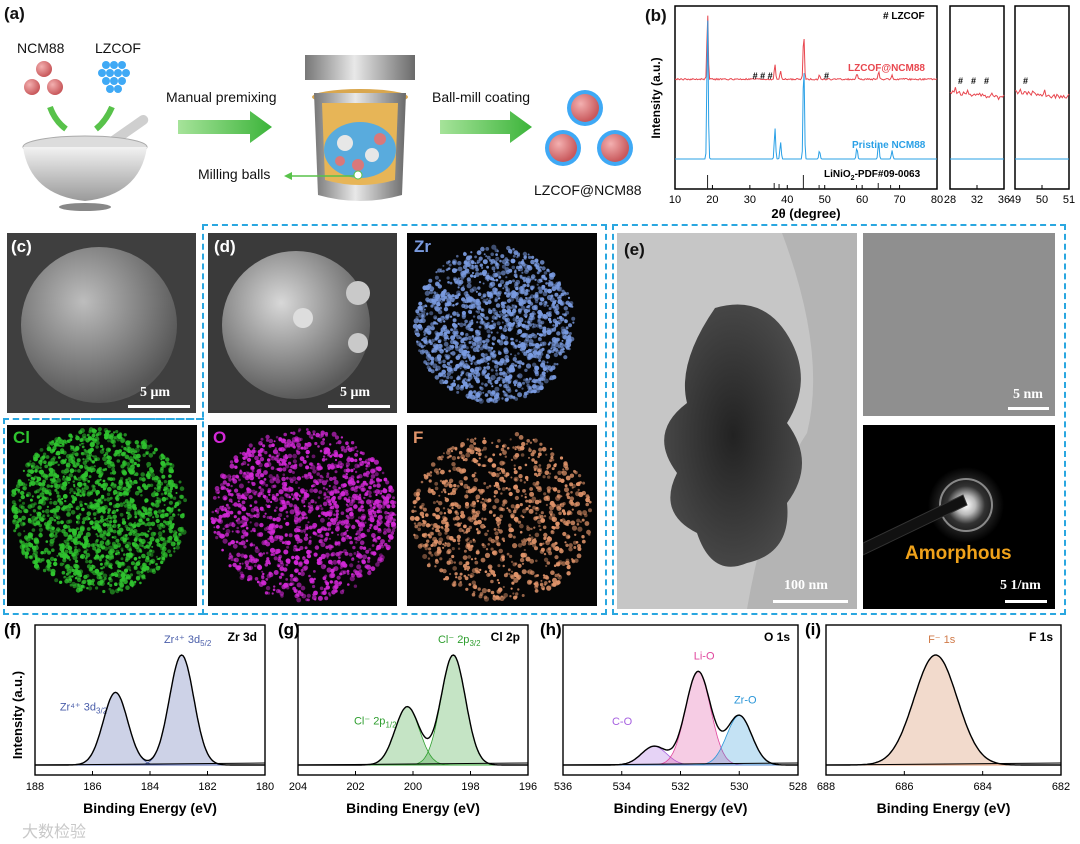  Describe the element at coordinates (805, 213) in the screenshot. I see `xrd-xlabel: 2θ (degree)` at that location.